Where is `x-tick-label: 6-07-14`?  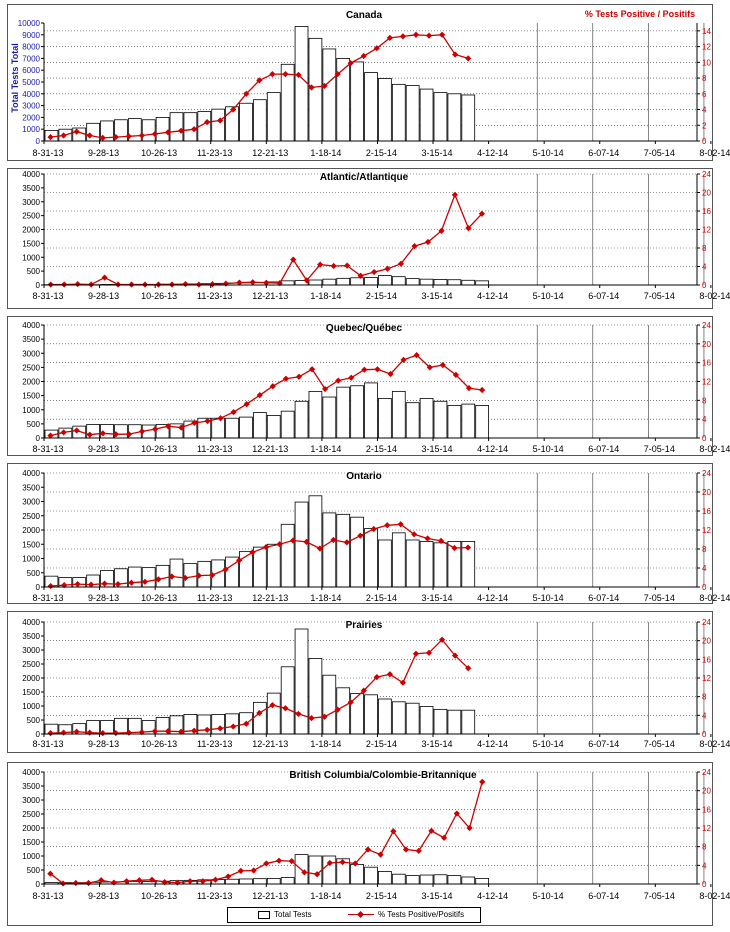 x-tick-label: 6-07-14 is located at coordinates (603, 449).